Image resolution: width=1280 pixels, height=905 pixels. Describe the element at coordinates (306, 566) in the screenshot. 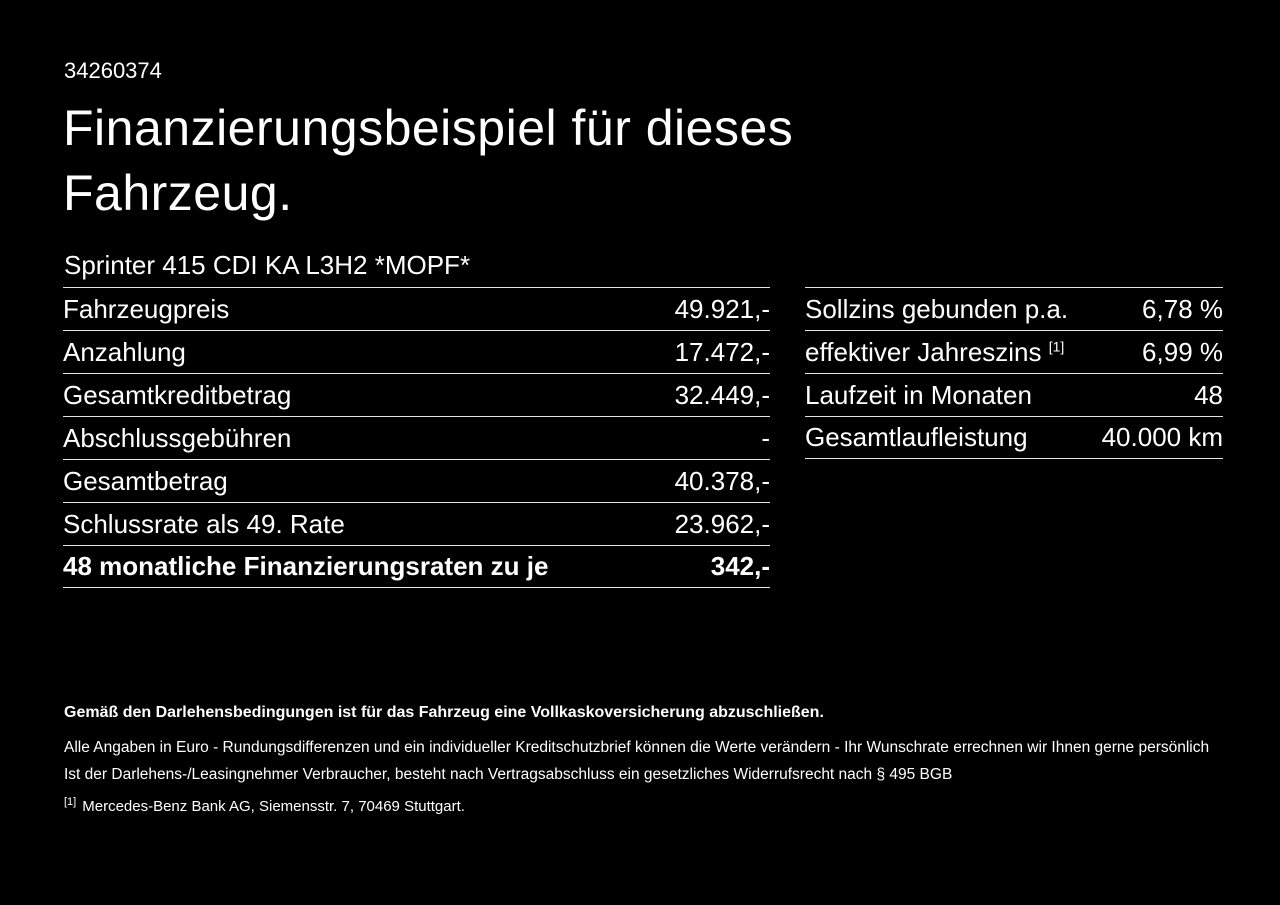

I see `row-label: 48 monatliche Finanzierungsraten zu je` at that location.